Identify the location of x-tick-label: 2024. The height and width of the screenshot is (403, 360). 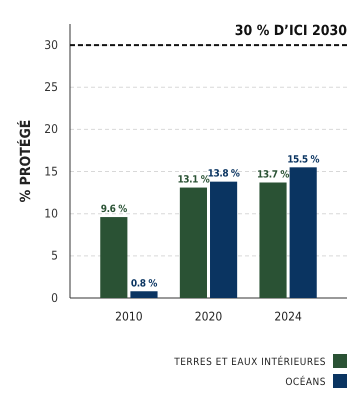
(288, 317).